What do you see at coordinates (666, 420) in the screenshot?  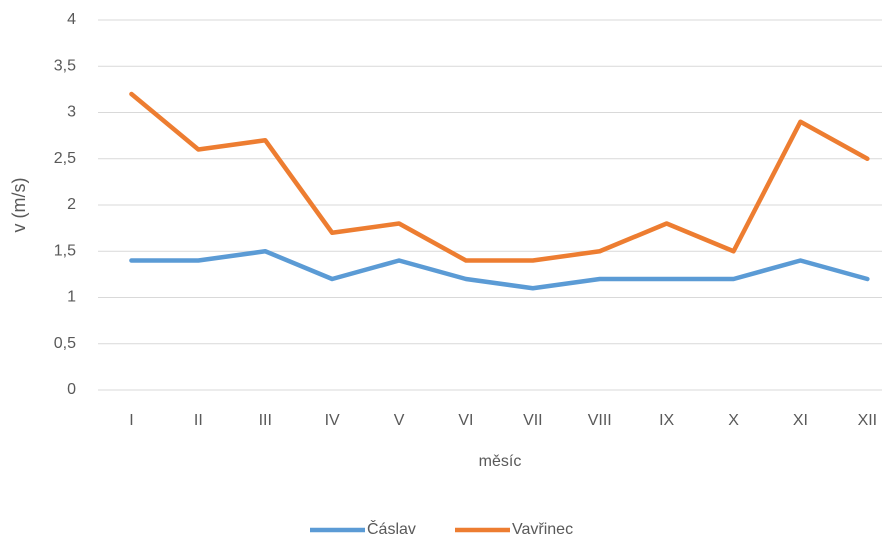 I see `x-tick-label: IX` at bounding box center [666, 420].